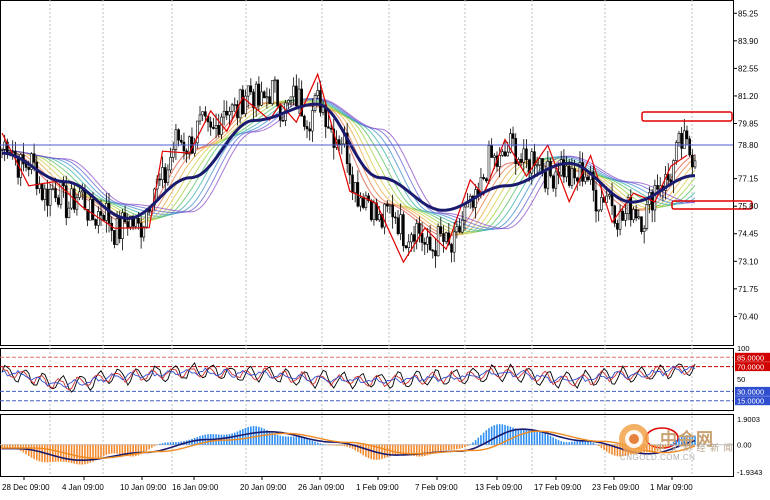 This screenshot has height=500, width=770. I want to click on rsi-tick-label: 70.0000, so click(750, 367).